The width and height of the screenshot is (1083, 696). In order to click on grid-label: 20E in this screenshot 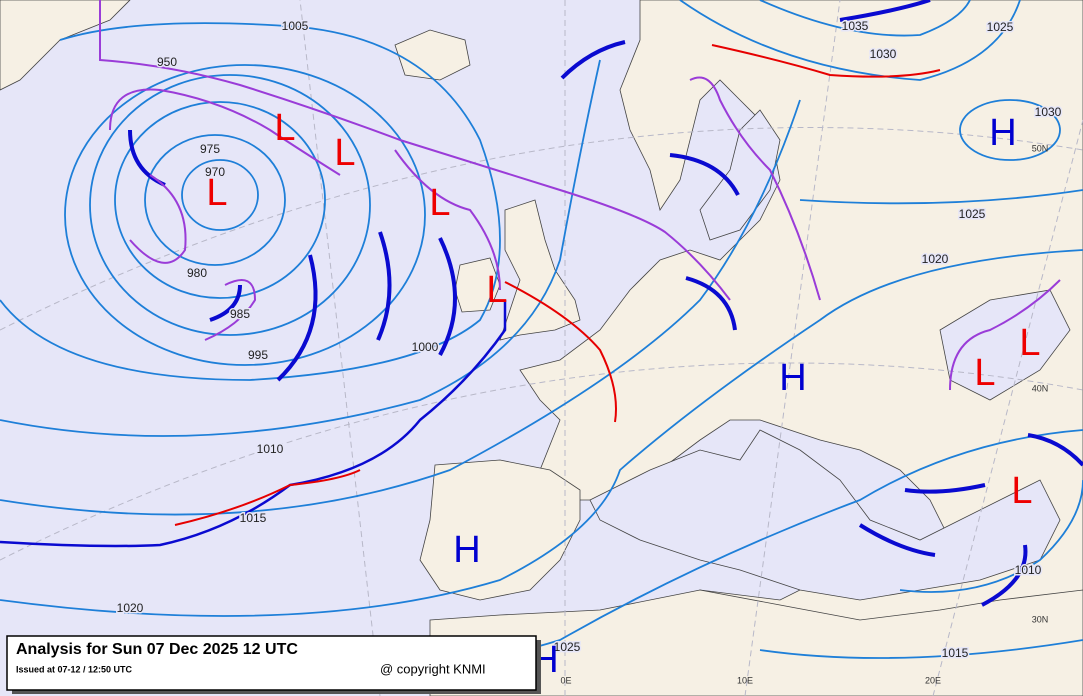, I will do `click(933, 680)`.